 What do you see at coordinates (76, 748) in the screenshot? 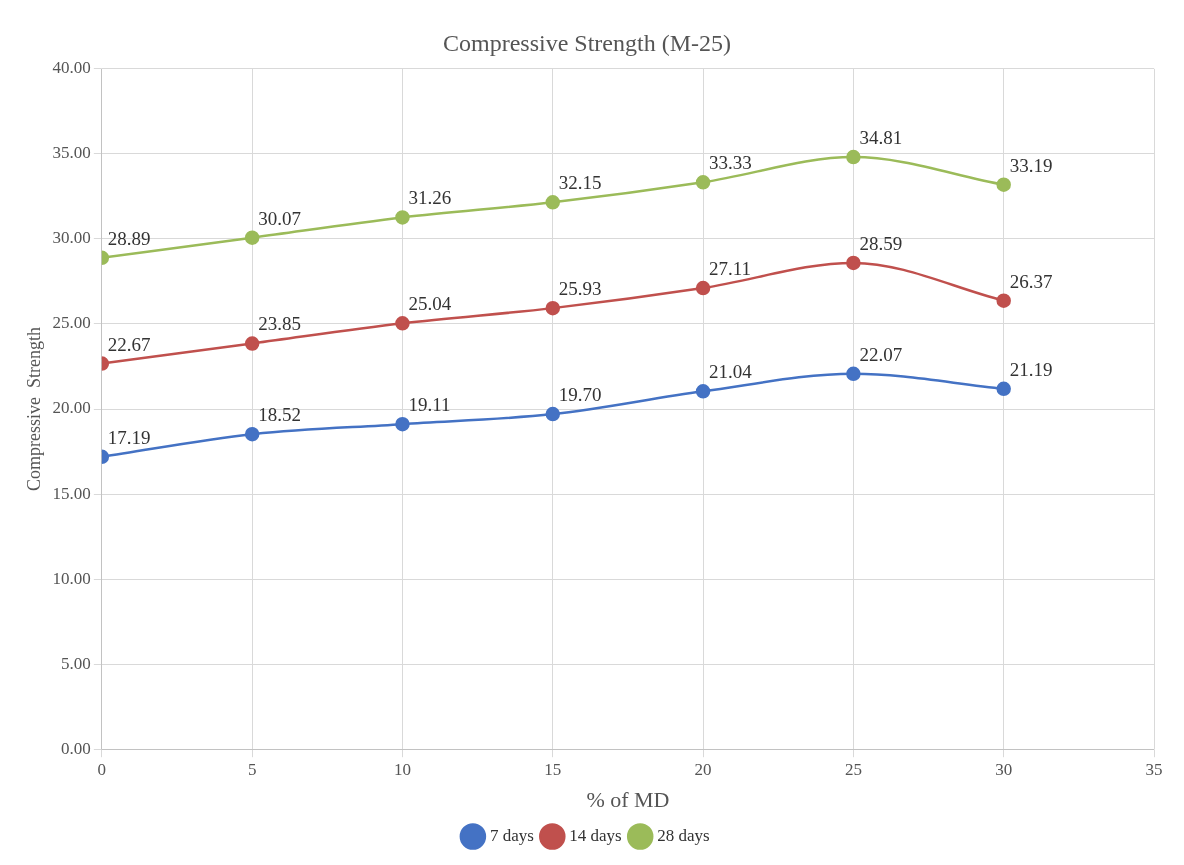
I see `y-tick-label: 0.00` at bounding box center [76, 748].